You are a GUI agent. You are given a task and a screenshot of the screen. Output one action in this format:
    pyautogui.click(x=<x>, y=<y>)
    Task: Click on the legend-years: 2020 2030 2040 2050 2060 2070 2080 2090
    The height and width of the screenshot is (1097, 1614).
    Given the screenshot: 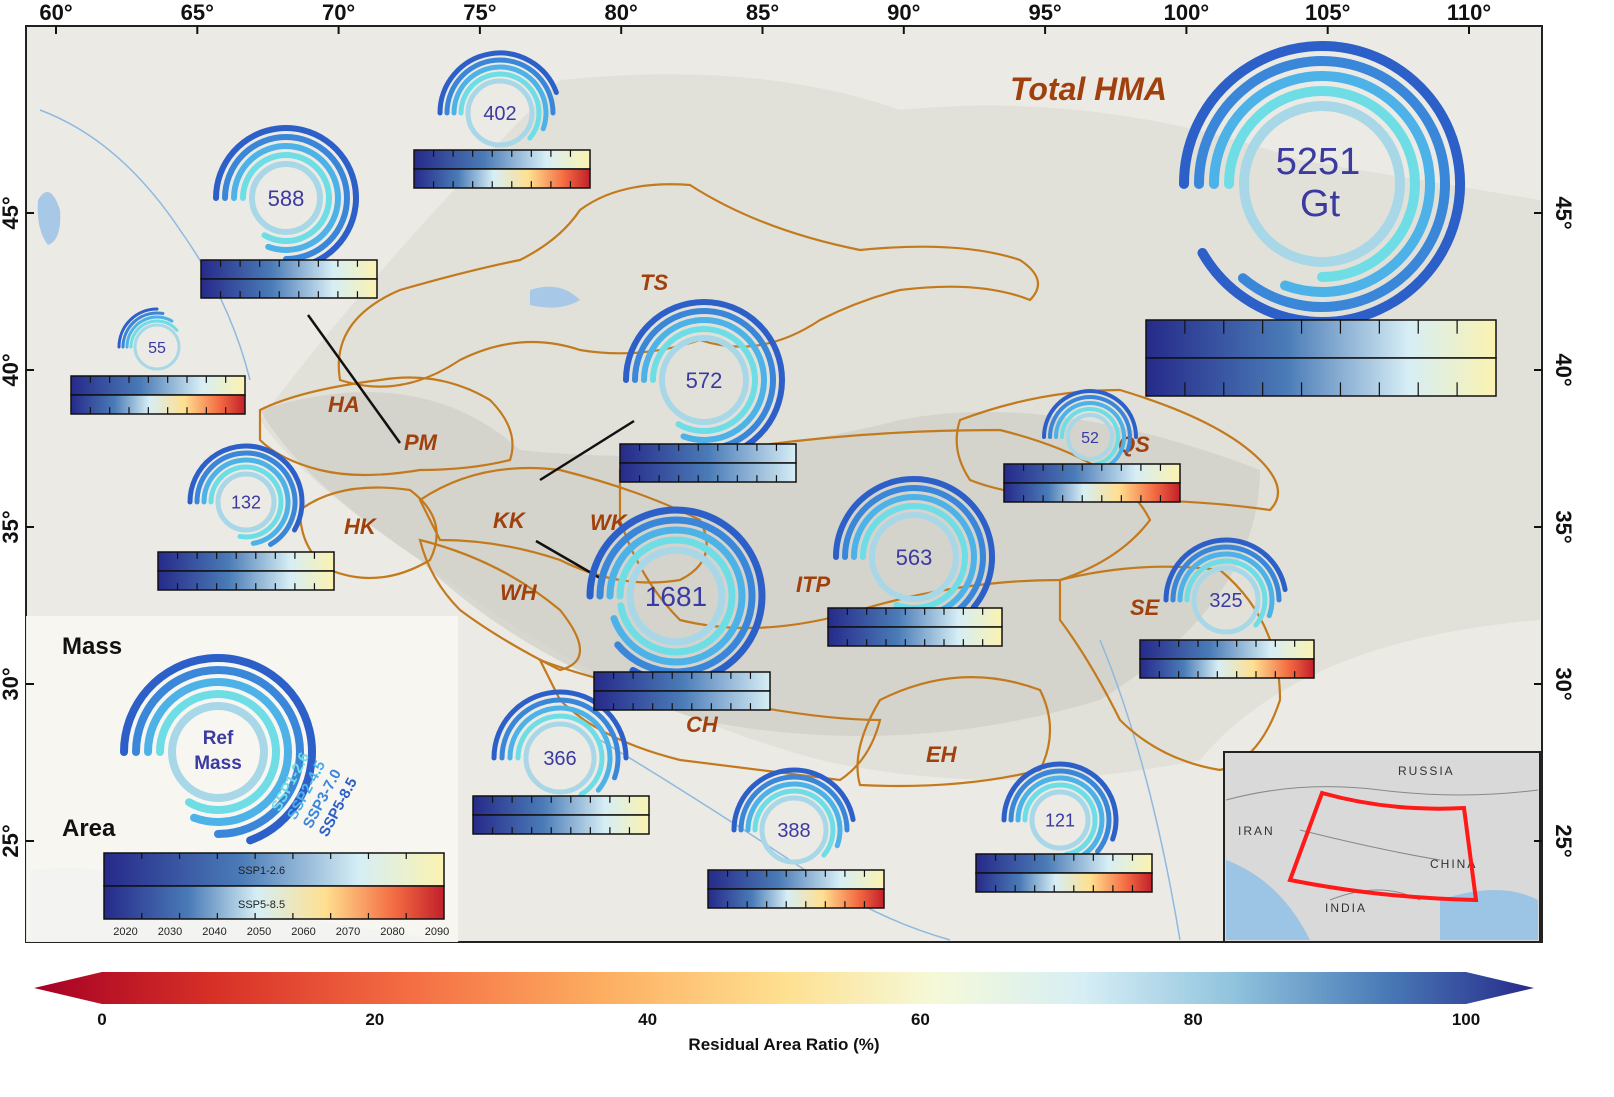 What is the action you would take?
    pyautogui.click(x=281, y=932)
    